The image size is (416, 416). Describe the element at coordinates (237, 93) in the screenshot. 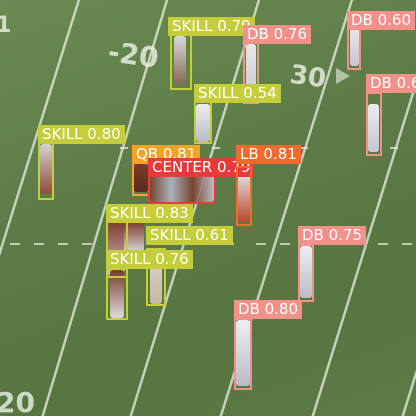

I see `detection-label: SKILL 0.54` at that location.